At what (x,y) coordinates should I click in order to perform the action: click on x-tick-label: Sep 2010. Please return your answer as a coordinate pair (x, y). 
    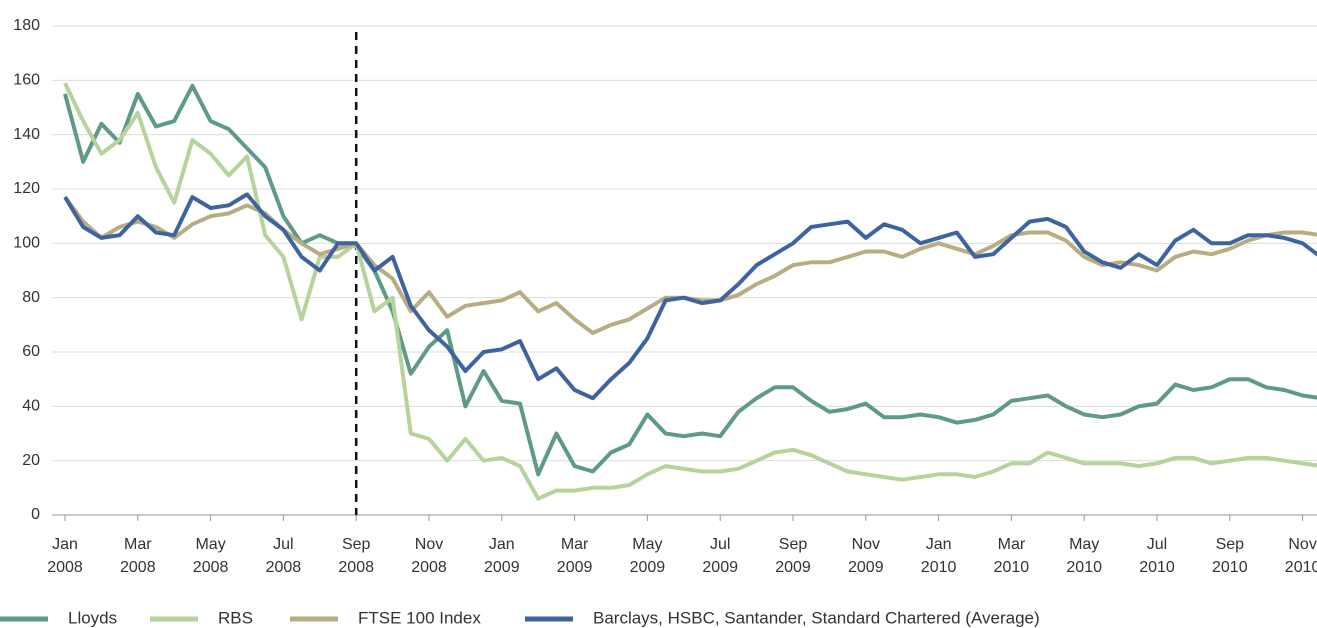
    Looking at the image, I should click on (1230, 556).